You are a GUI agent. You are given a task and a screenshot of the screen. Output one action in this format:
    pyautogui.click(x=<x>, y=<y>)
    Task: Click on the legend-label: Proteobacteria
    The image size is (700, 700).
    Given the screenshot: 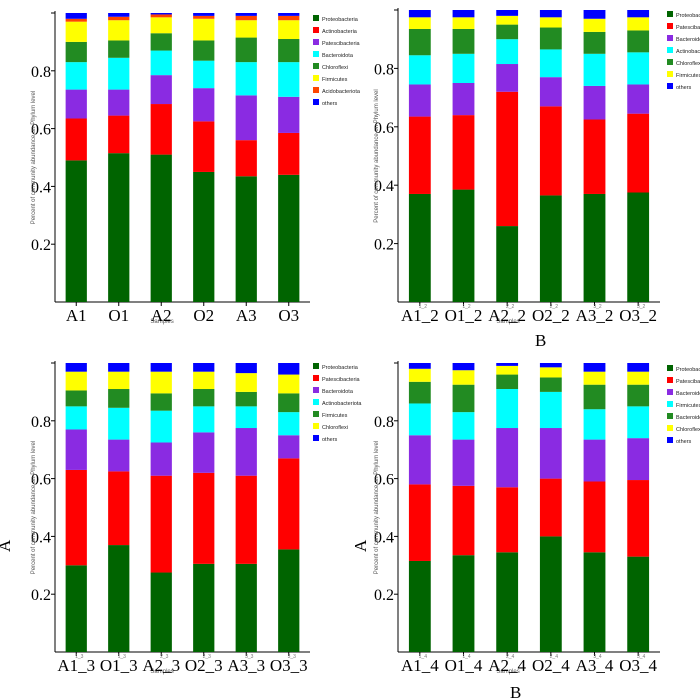 What is the action you would take?
    pyautogui.click(x=340, y=20)
    